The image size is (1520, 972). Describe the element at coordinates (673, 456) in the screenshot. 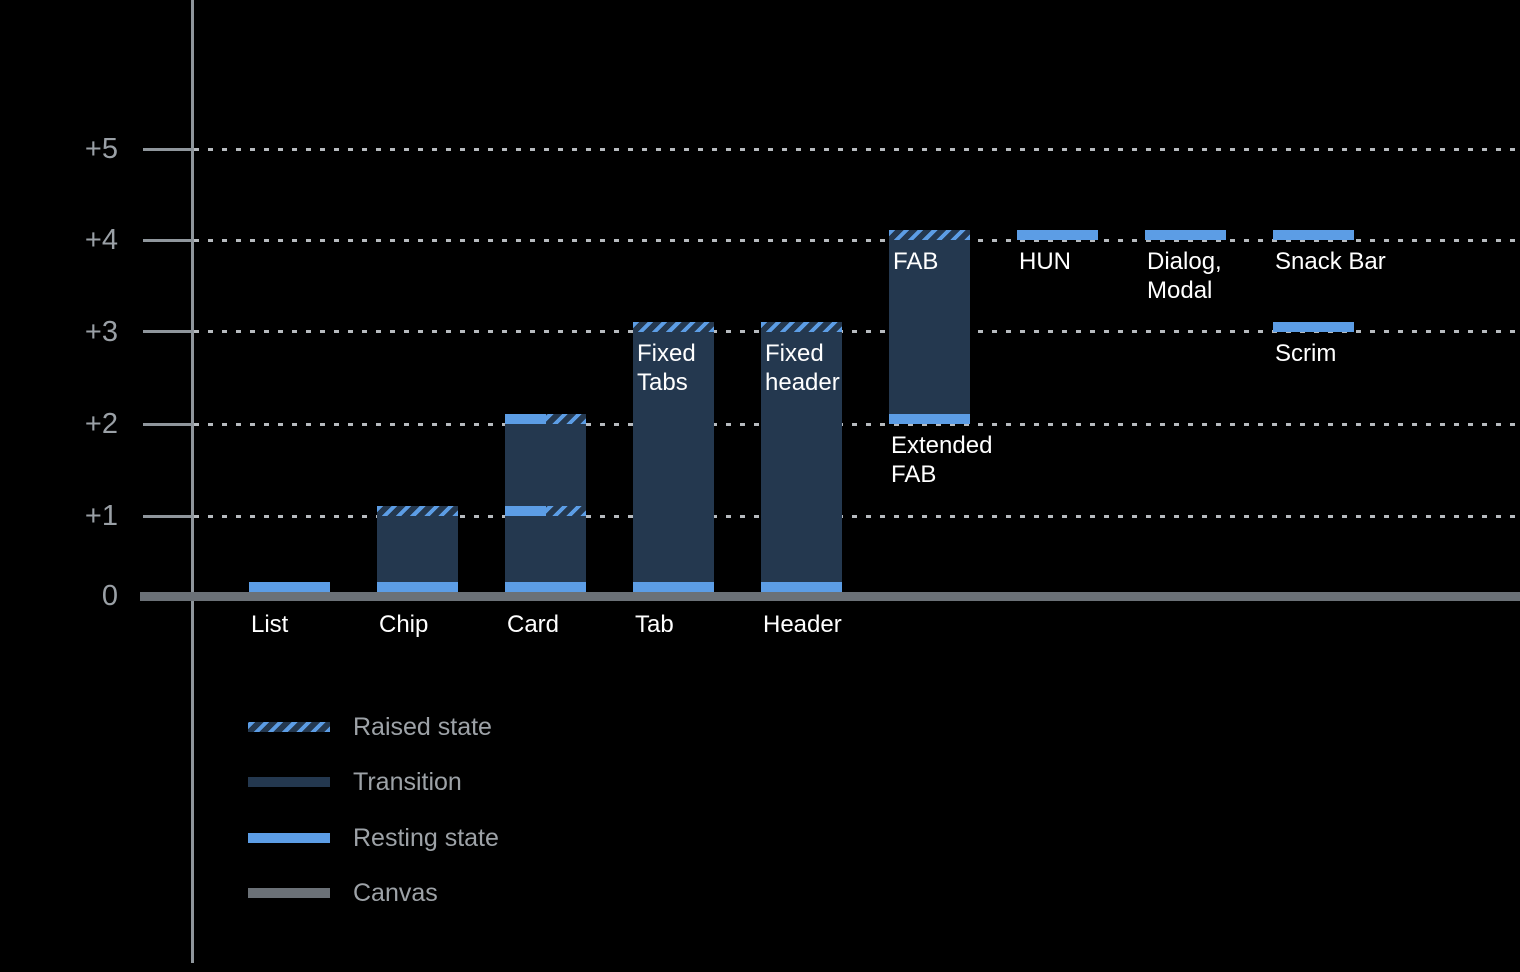

I see `segment-transition-tab` at that location.